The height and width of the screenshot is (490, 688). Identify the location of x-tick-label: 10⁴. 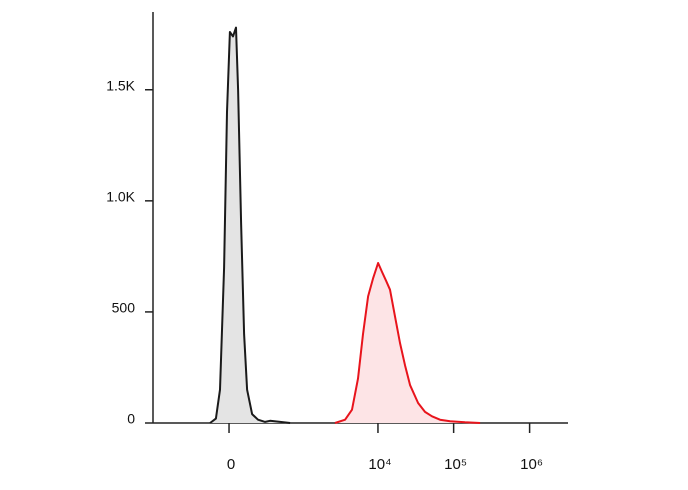
(379, 464).